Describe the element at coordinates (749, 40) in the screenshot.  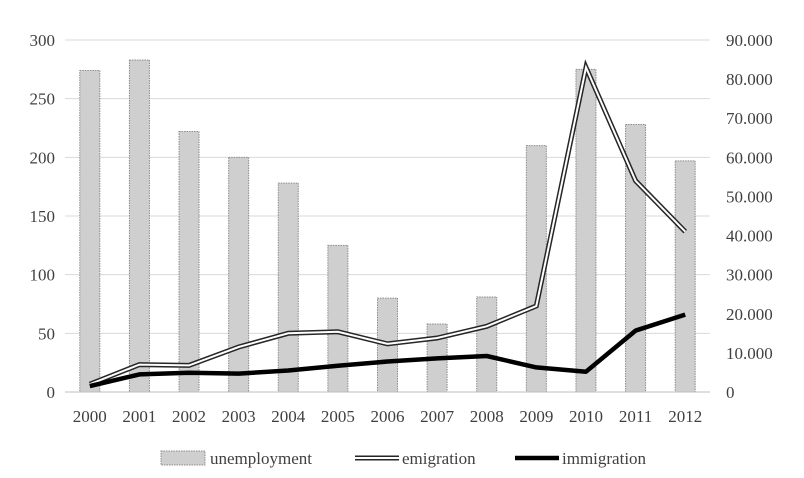
I see `right-axis-tick-label: 90.000` at that location.